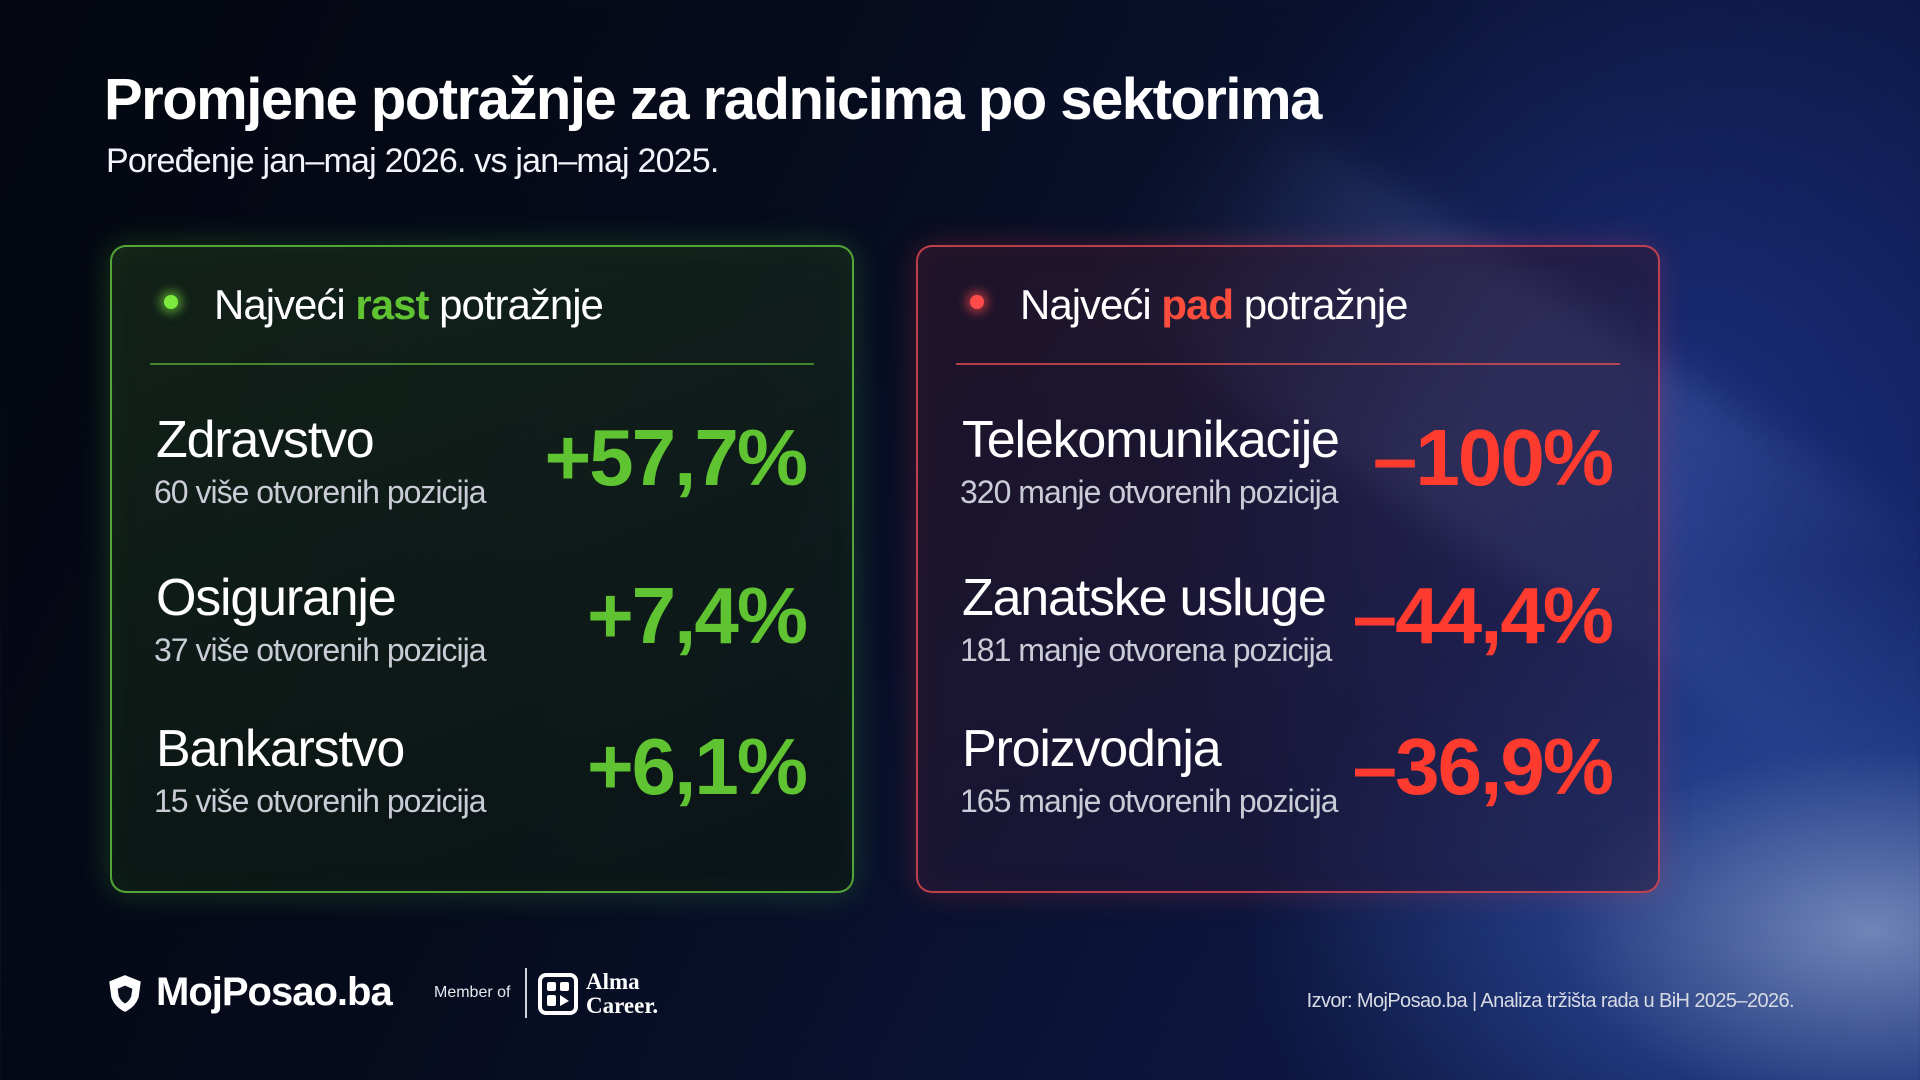  Describe the element at coordinates (558, 994) in the screenshot. I see `alma-career-logo-icon` at that location.